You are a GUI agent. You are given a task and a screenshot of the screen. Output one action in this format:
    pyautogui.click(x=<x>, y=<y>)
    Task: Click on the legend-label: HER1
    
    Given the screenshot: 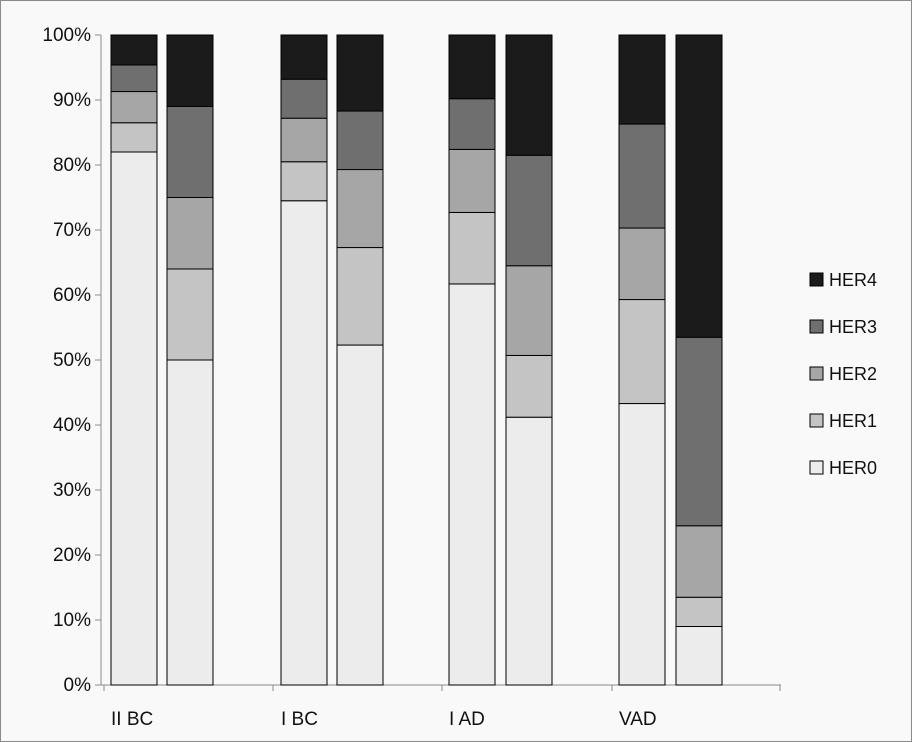 What is the action you would take?
    pyautogui.click(x=853, y=421)
    